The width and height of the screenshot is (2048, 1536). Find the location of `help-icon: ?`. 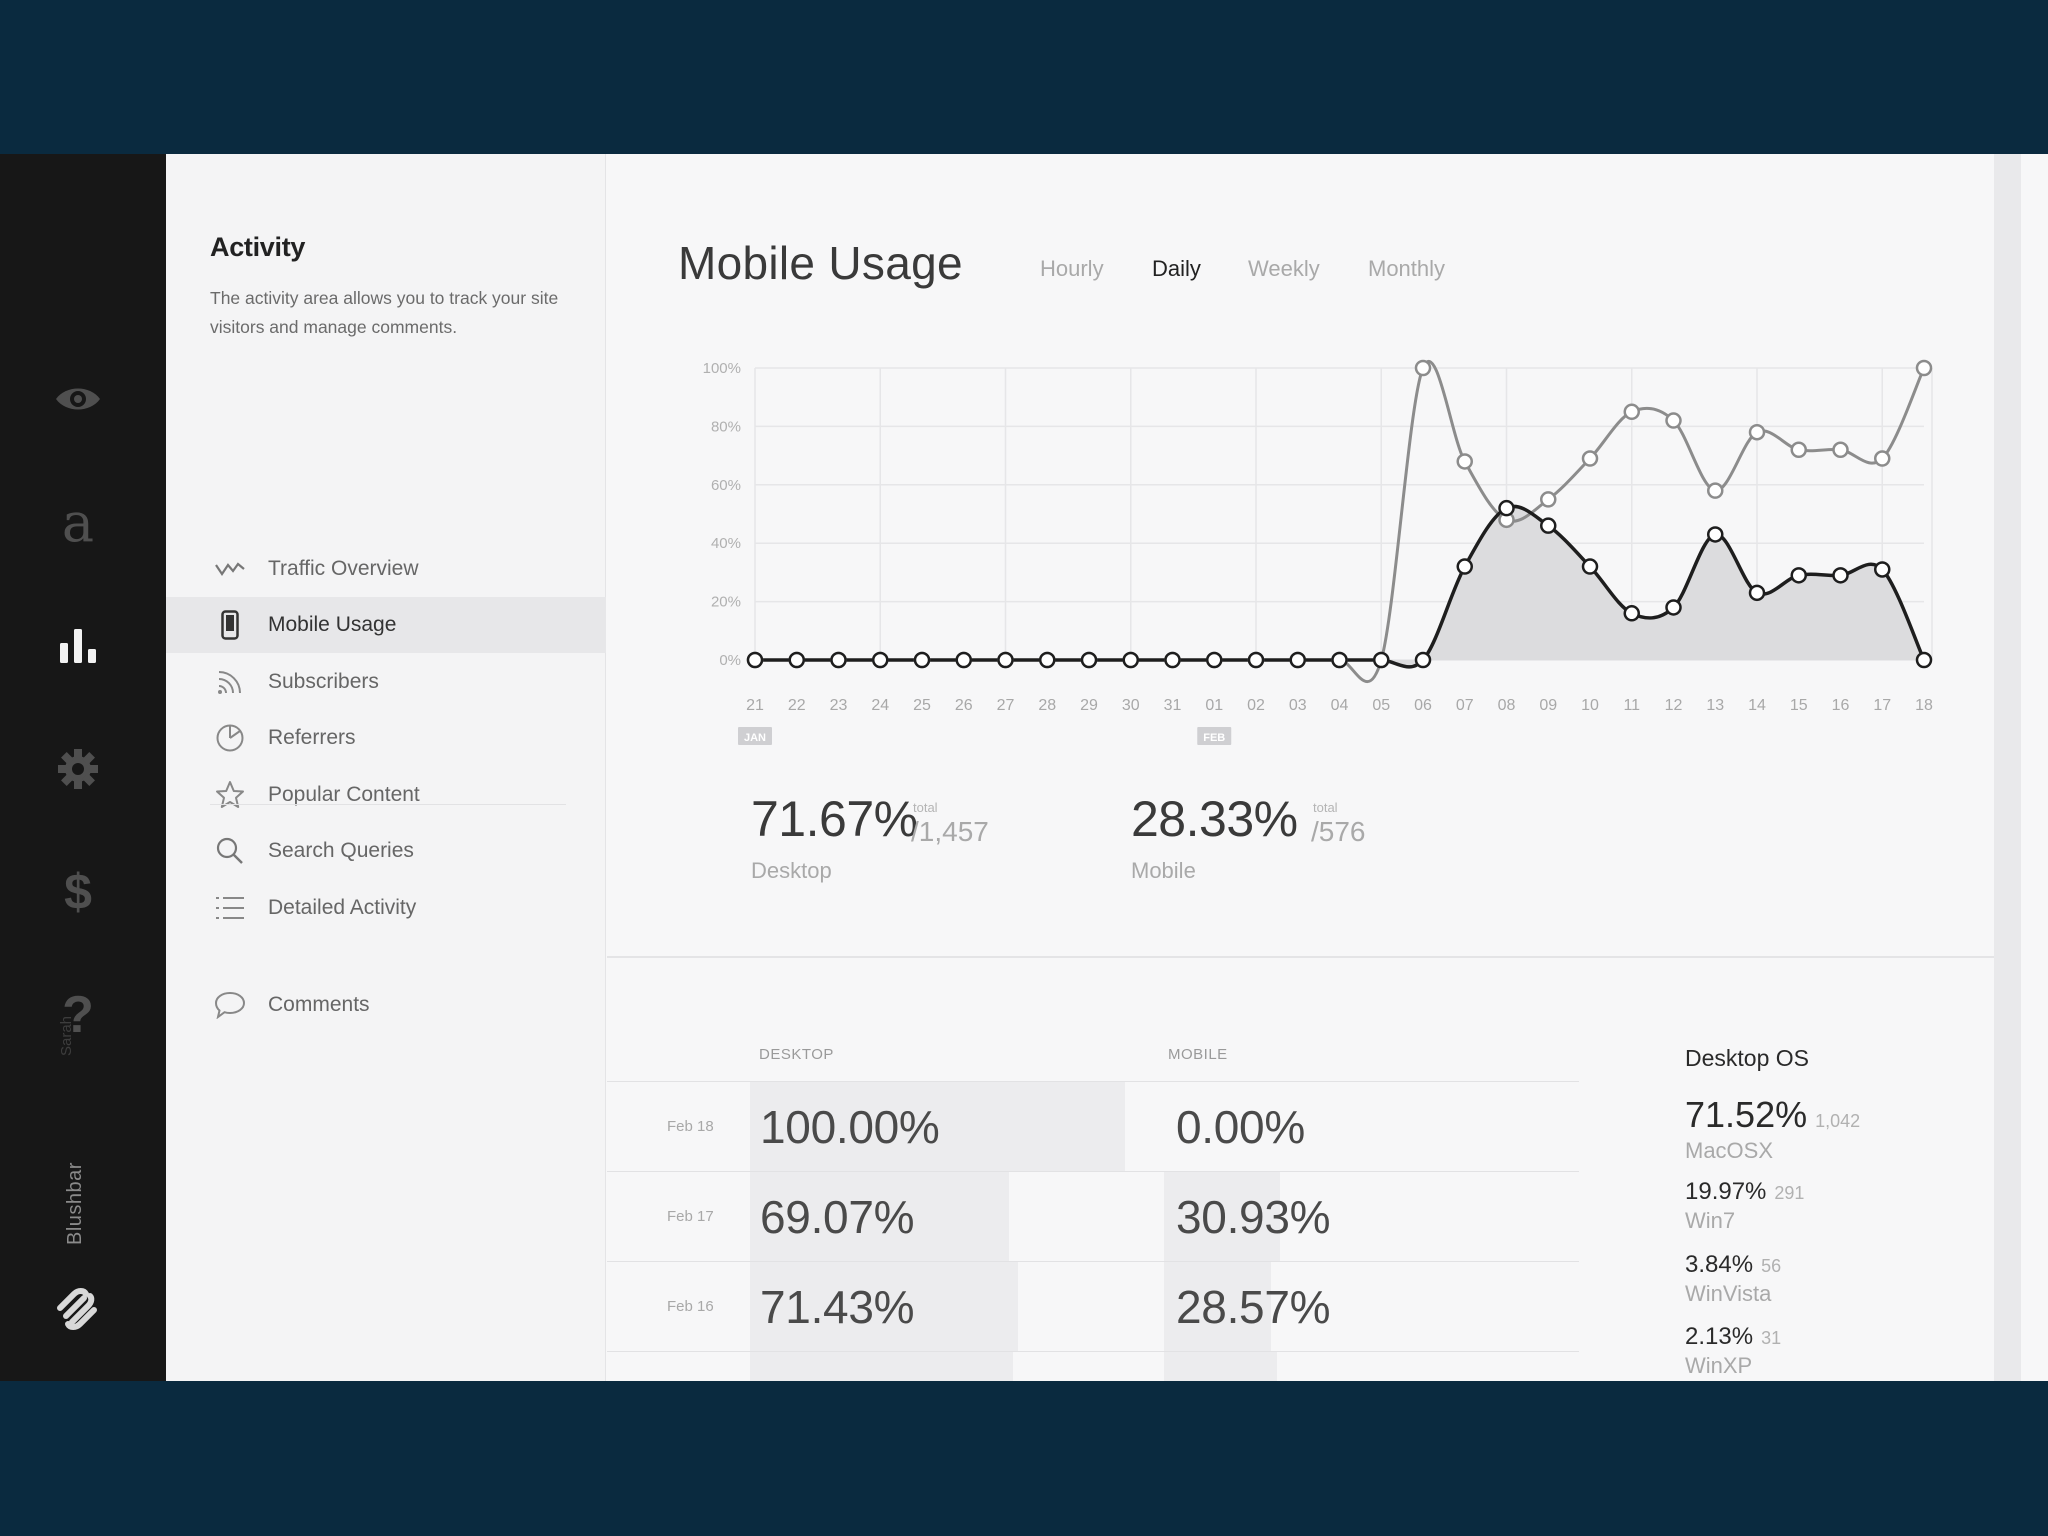

help-icon: ? is located at coordinates (78, 1015).